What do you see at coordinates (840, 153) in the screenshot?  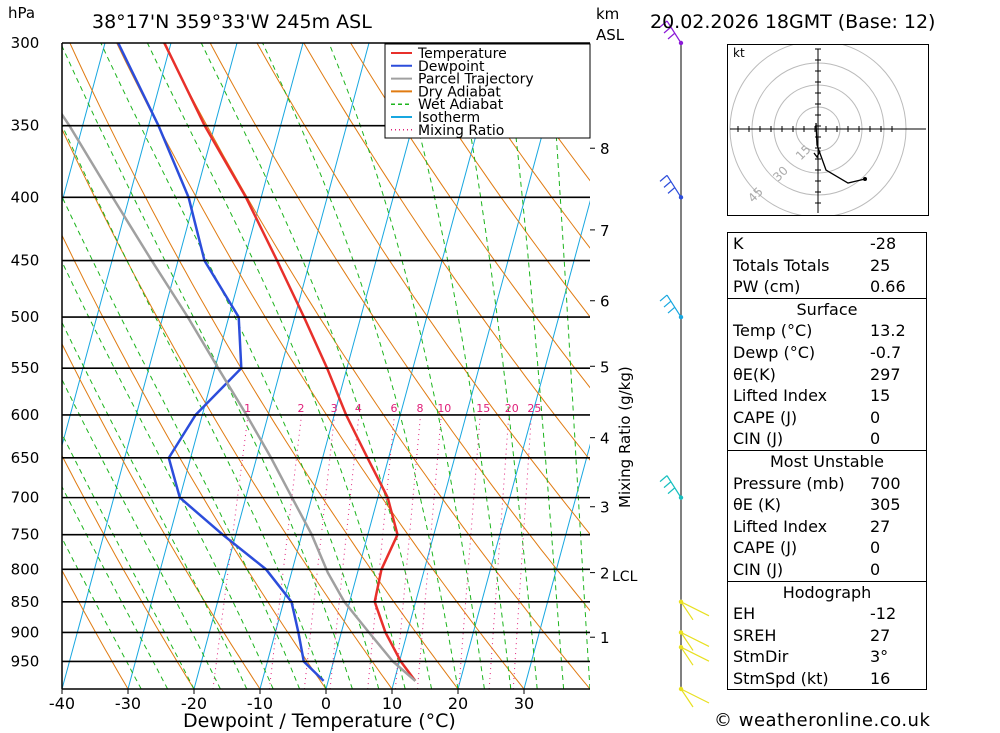 I see `hodograph-trace` at bounding box center [840, 153].